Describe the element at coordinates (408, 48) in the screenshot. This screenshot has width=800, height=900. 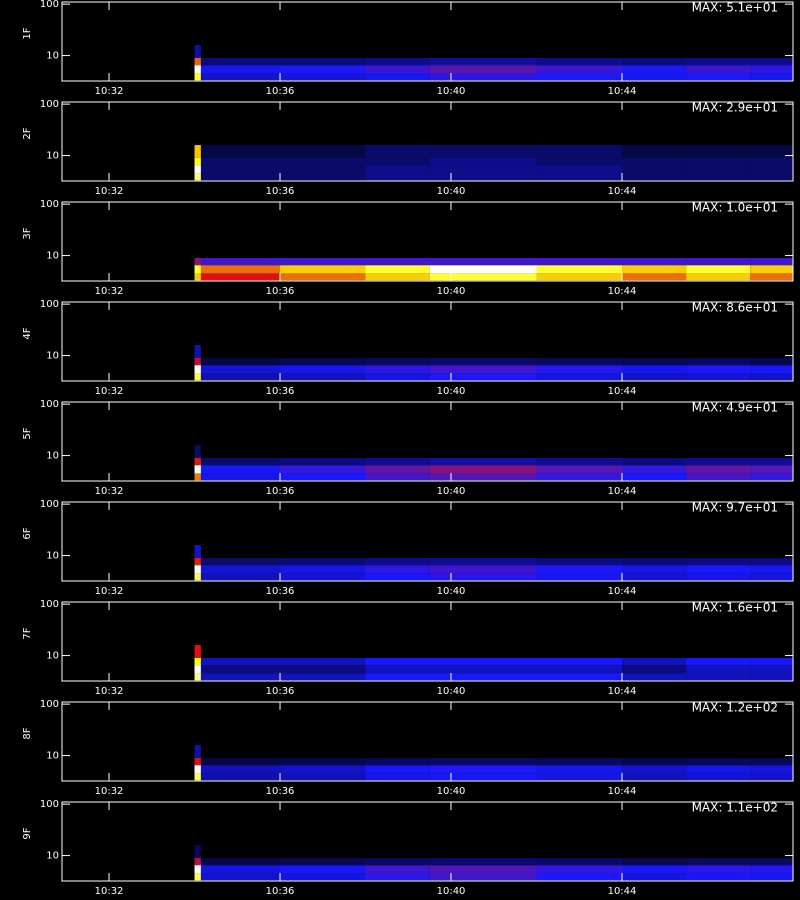
I see `panel: 10 100 10:32 10:36 10:40 10:44 1F MAX: 5.1e+01` at that location.